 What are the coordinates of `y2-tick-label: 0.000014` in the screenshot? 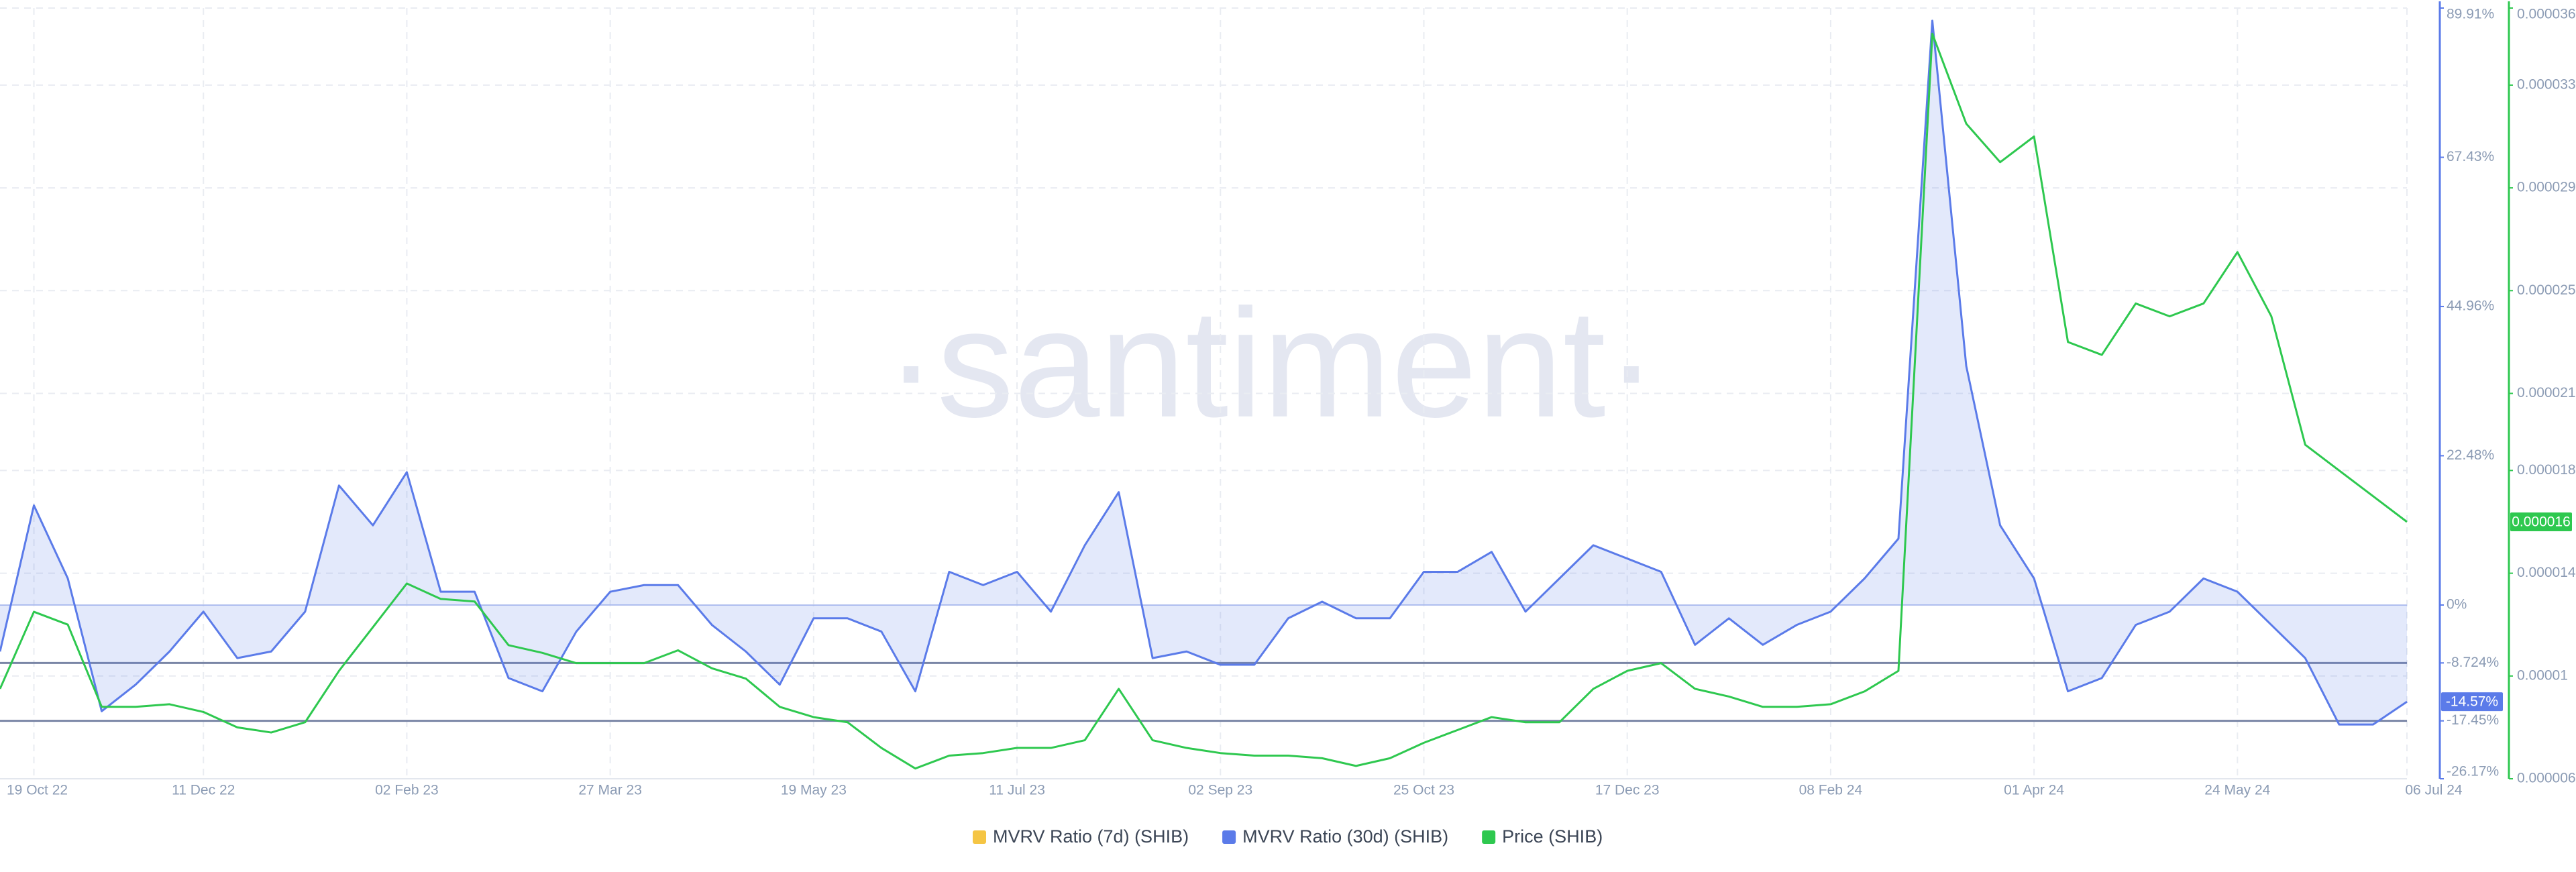 It's located at (2546, 572).